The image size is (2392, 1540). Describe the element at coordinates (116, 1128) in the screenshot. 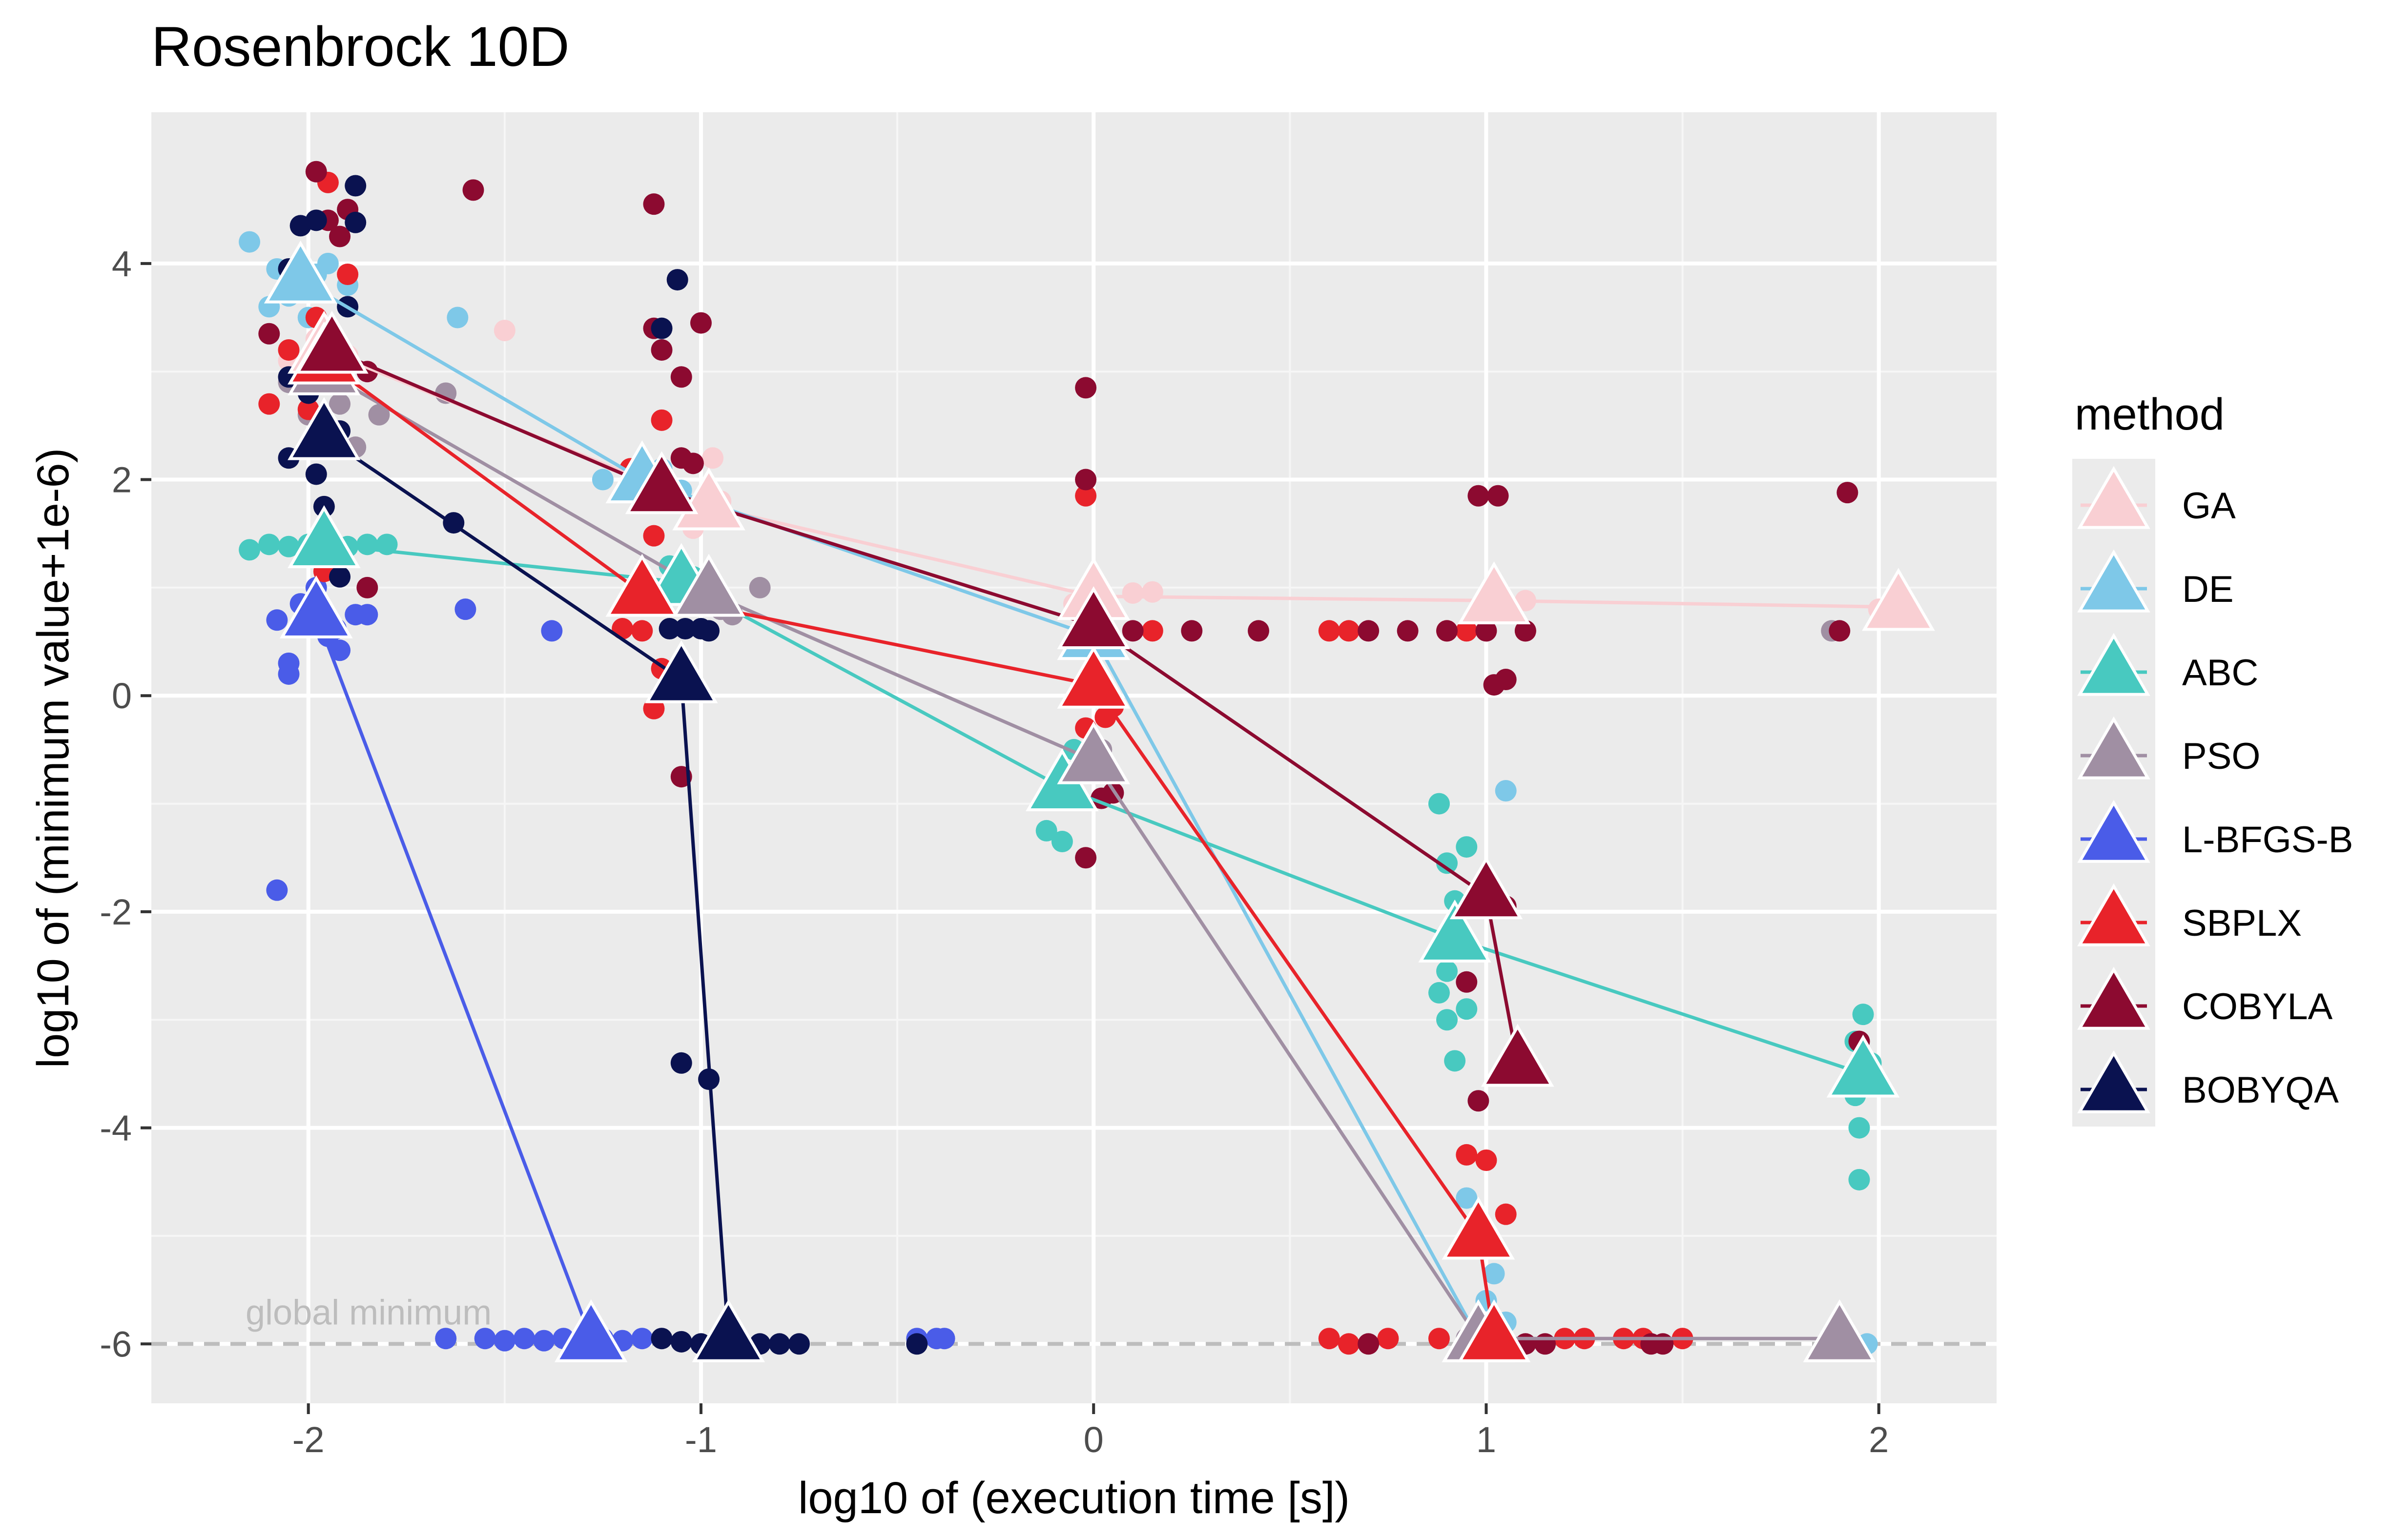

I see `y-tick-label: -4` at that location.